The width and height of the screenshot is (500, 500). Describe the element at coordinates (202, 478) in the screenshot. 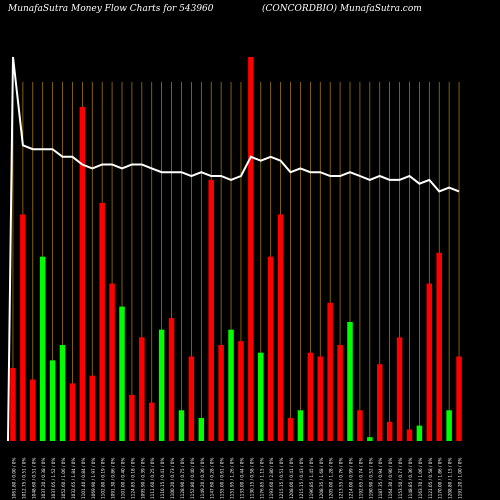

I see `x-tick-label: 1149.20 / 0.36 / 0%` at that location.